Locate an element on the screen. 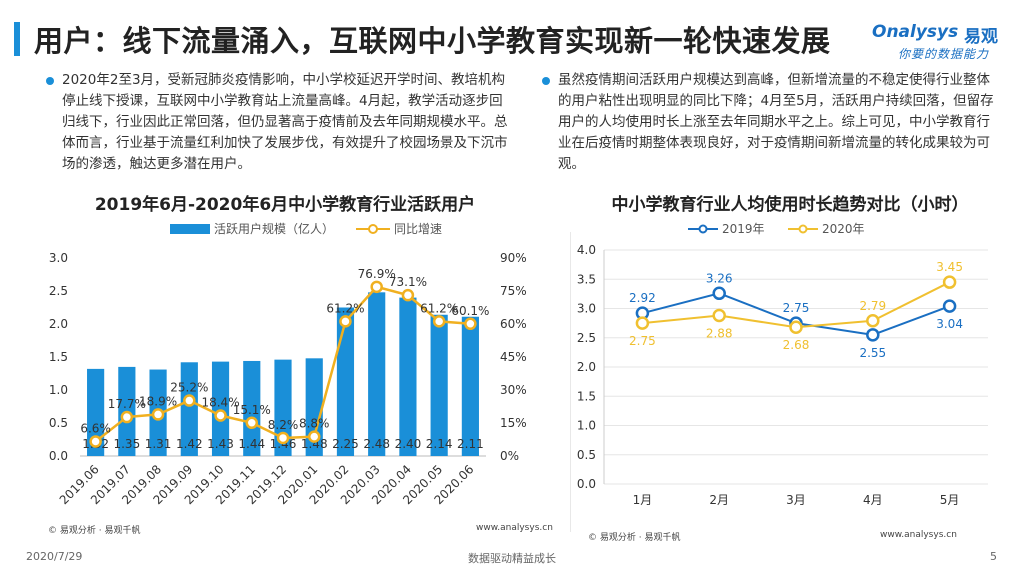 The image size is (1024, 576). chart2-site: www.analysys.cn is located at coordinates (918, 535).